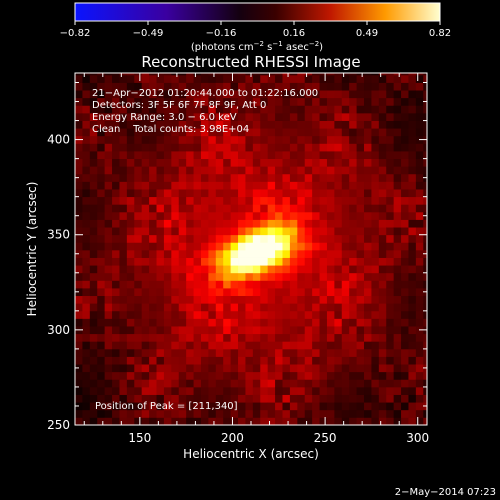  What do you see at coordinates (367, 33) in the screenshot?
I see `colorbar-tick-label: 0.49` at bounding box center [367, 33].